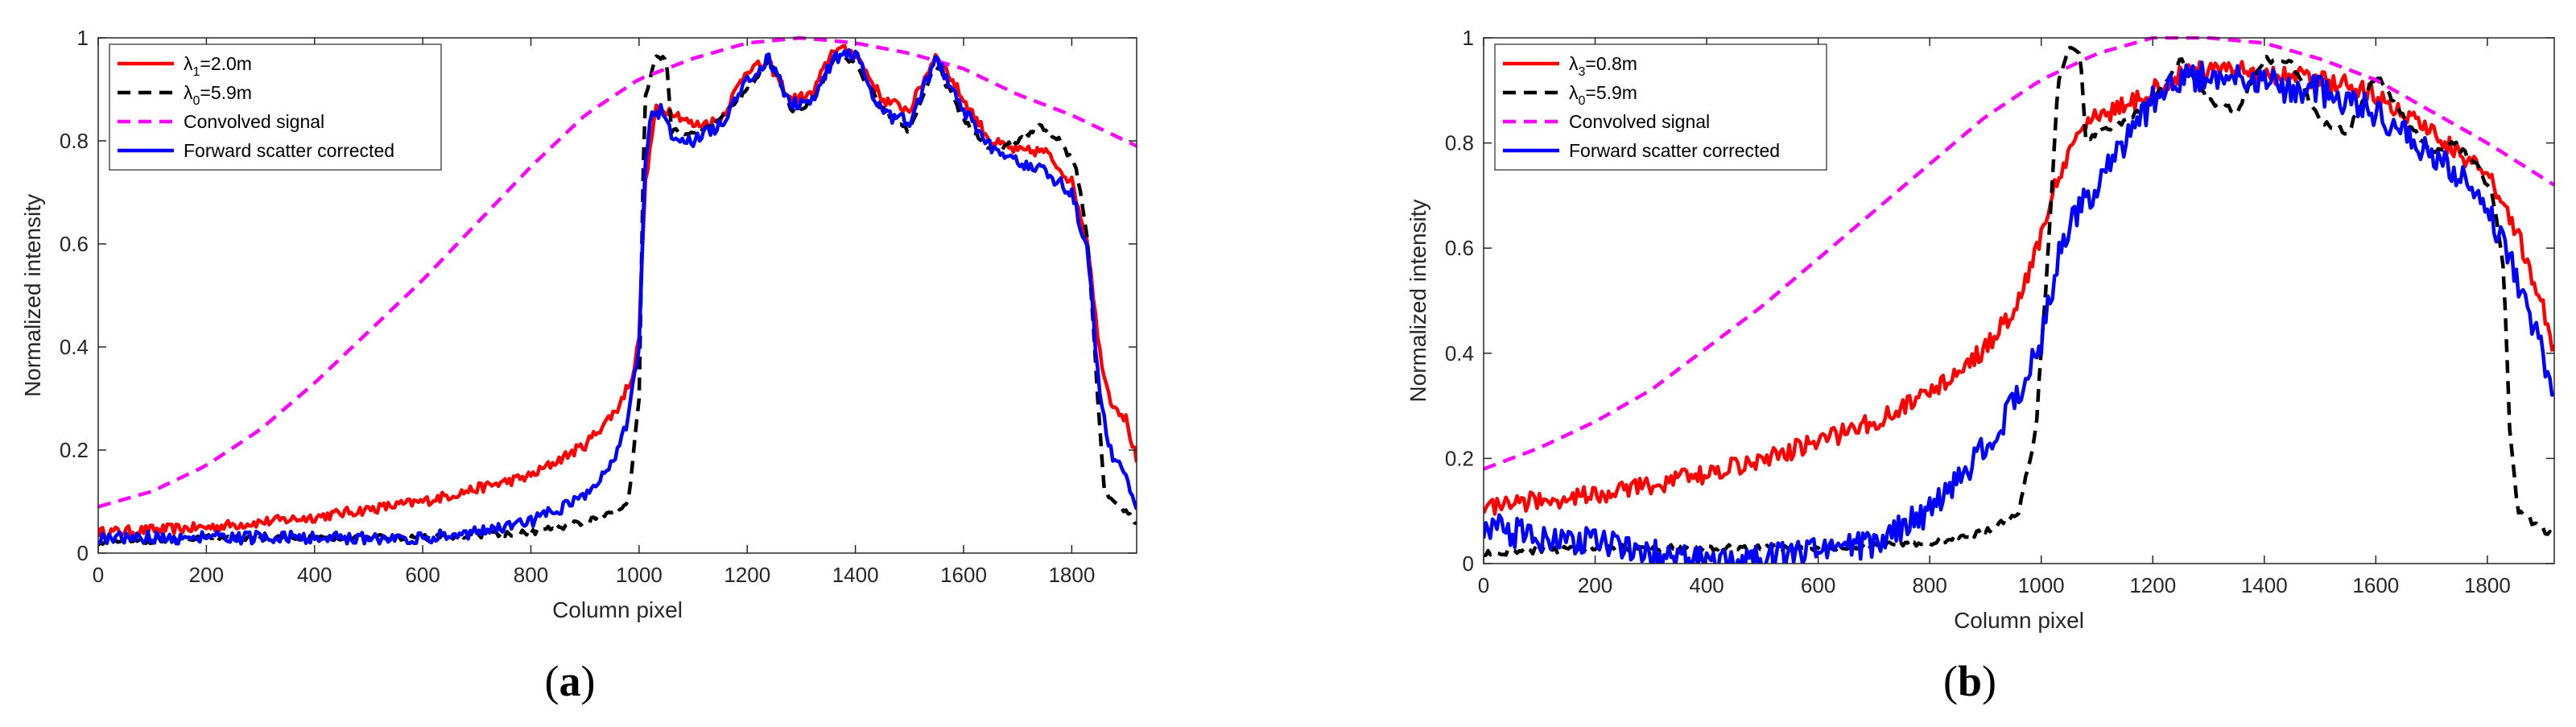  I want to click on panel-caption: (b), so click(1969, 681).